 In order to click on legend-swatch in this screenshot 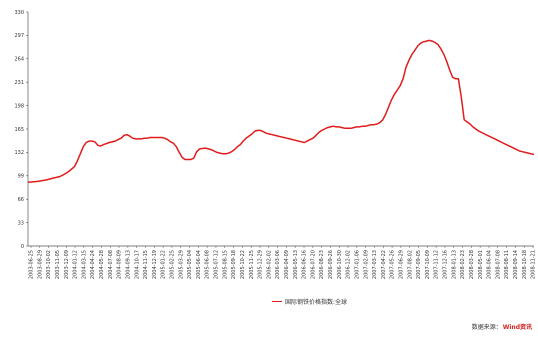, I will do `click(277, 301)`.